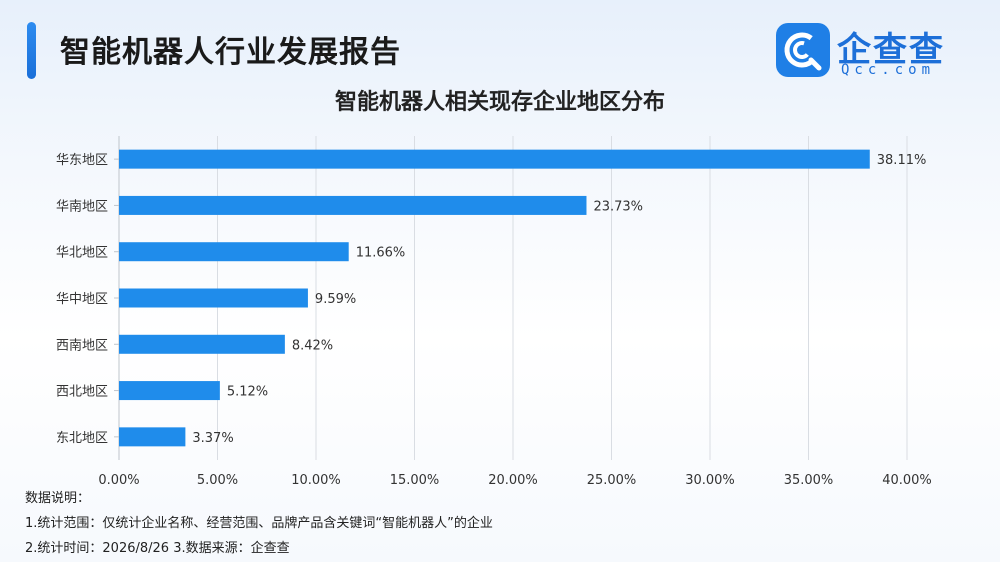 This screenshot has width=1000, height=562. Describe the element at coordinates (82, 160) in the screenshot. I see `category-label: 华东地区` at that location.